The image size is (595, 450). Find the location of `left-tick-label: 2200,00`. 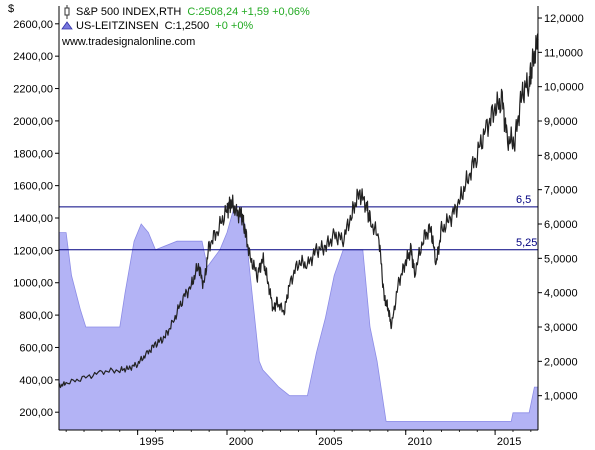

left-tick-label: 2200,00 is located at coordinates (33, 90).